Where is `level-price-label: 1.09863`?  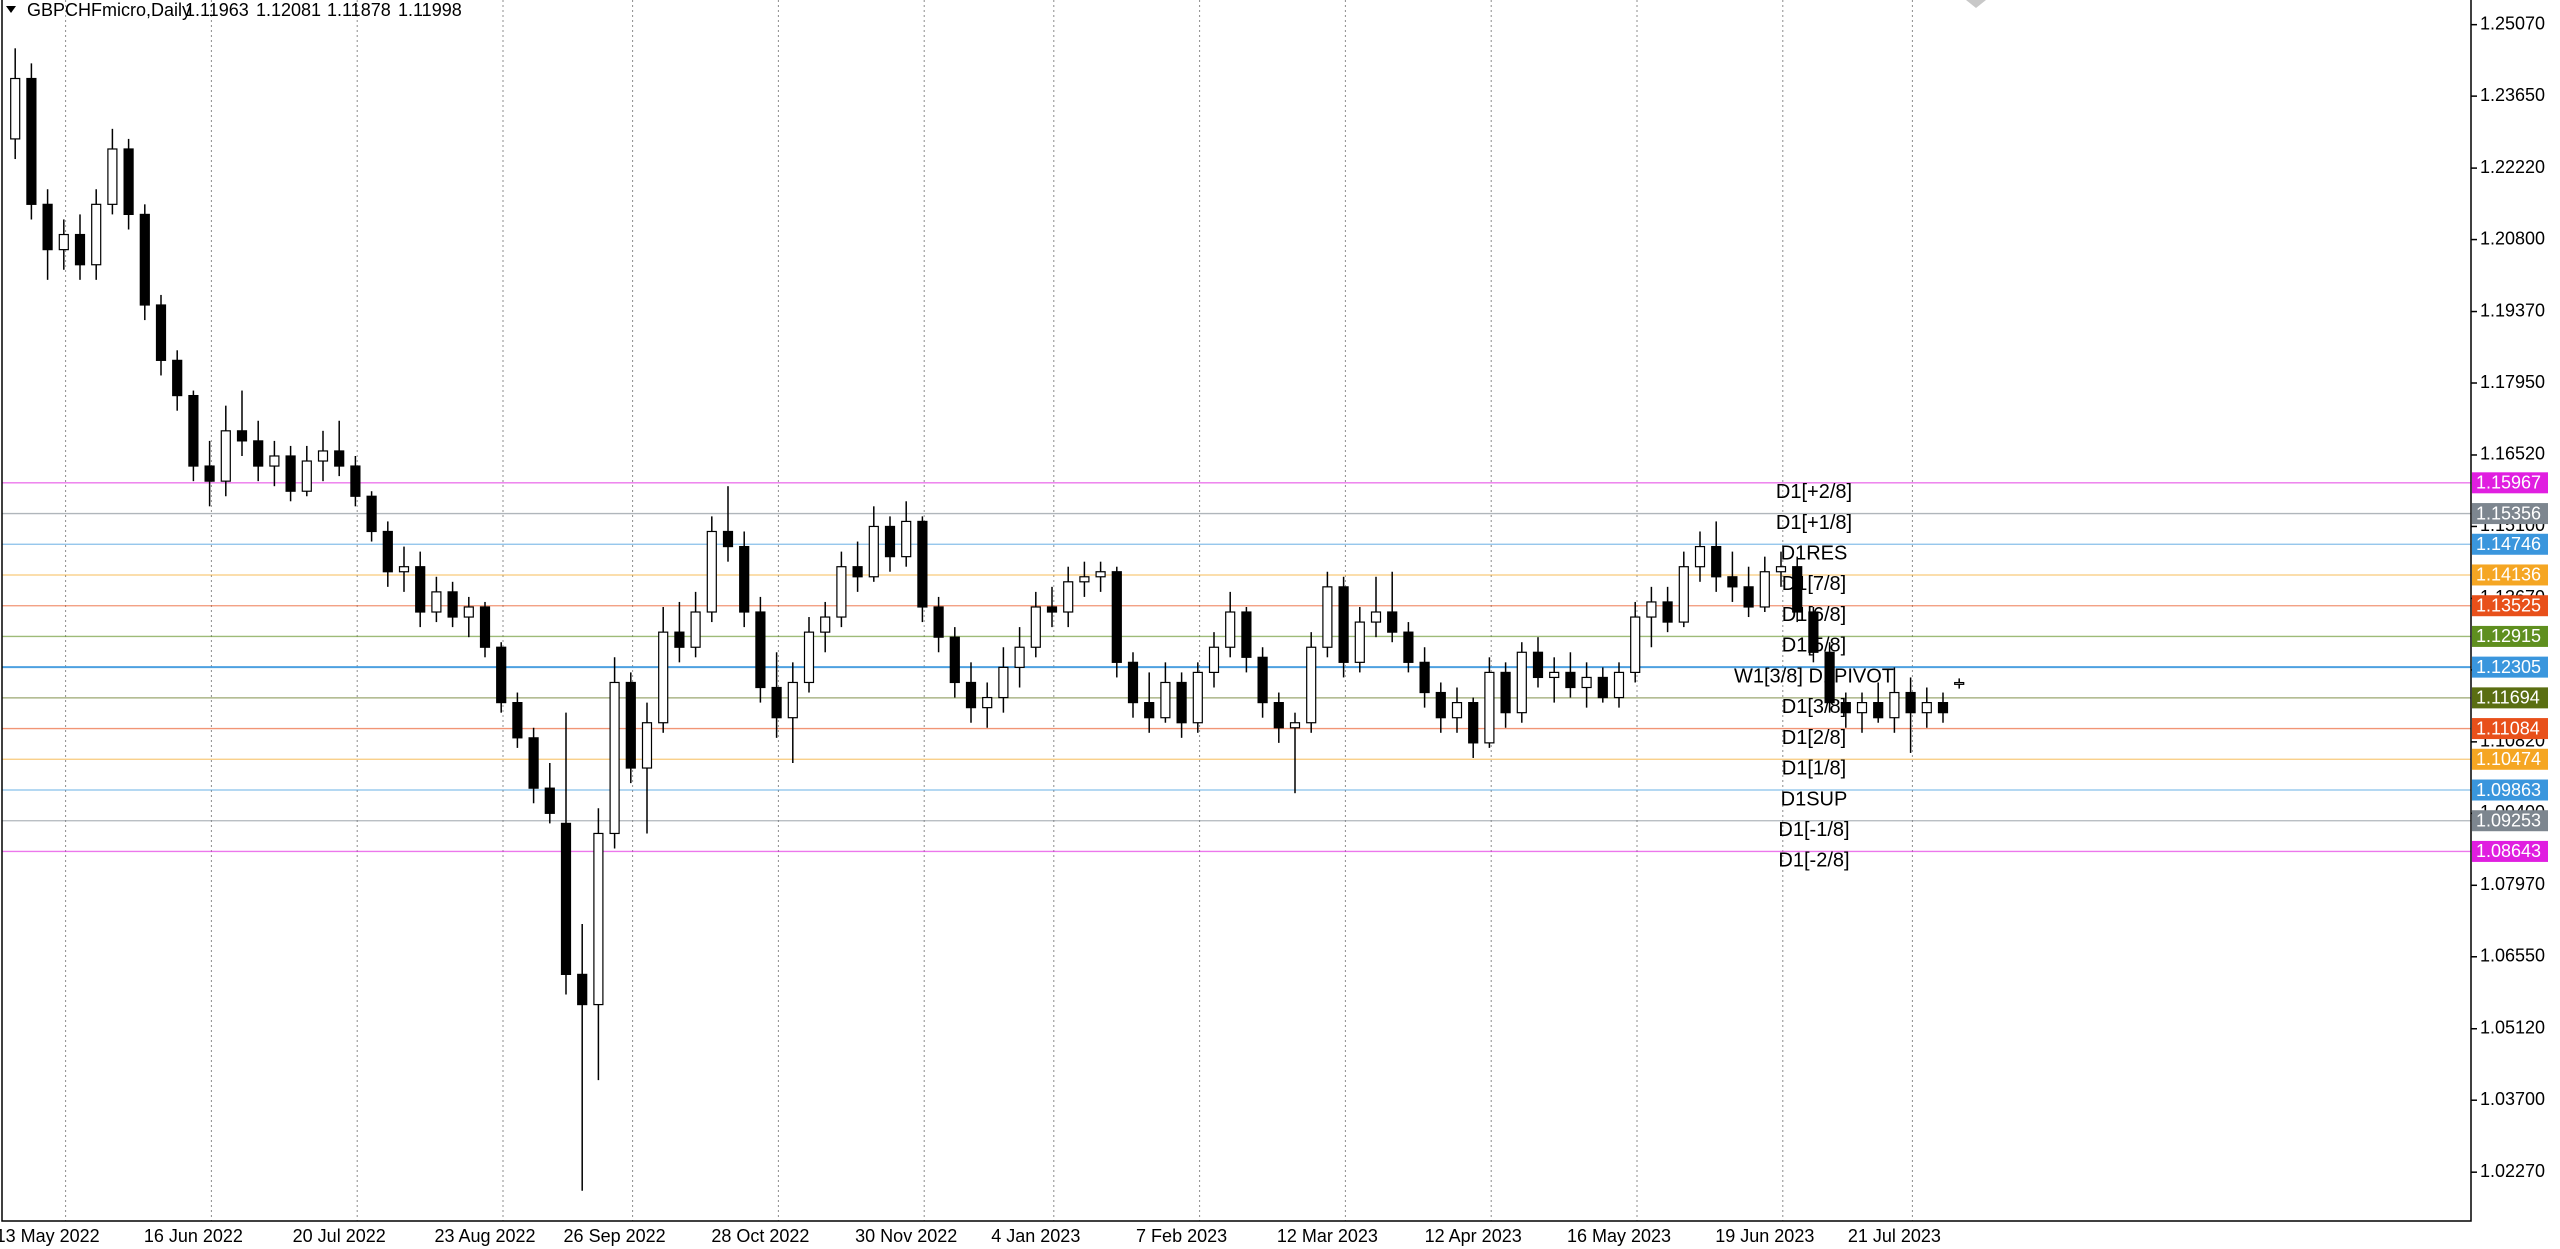 level-price-label: 1.09863 is located at coordinates (2508, 790).